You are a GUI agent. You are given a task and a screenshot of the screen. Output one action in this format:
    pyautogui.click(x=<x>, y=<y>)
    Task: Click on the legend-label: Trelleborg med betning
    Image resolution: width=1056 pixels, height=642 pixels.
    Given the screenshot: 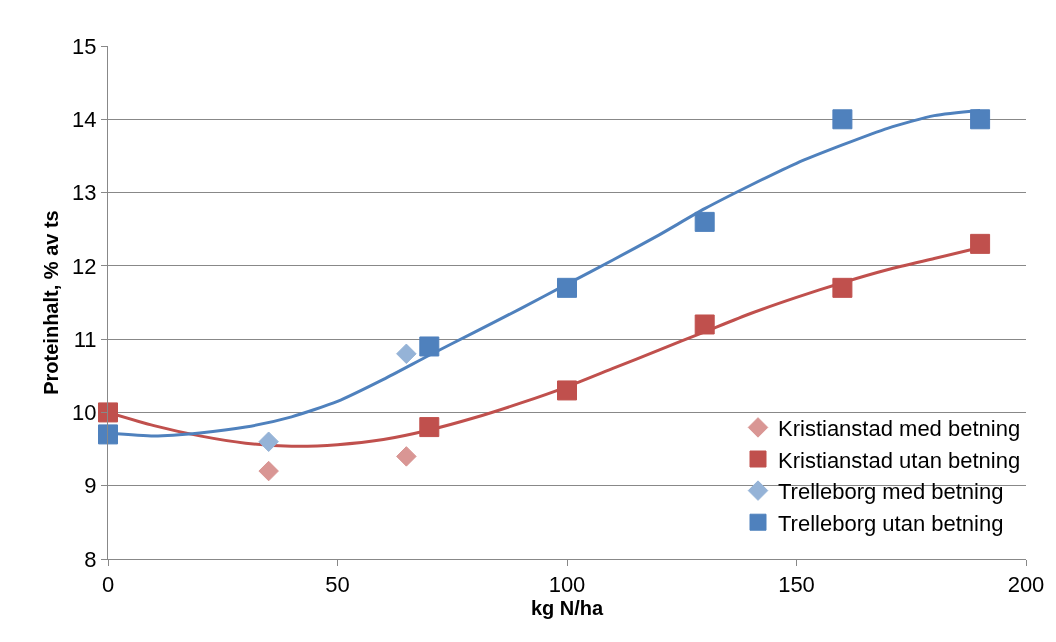 What is the action you would take?
    pyautogui.click(x=891, y=492)
    